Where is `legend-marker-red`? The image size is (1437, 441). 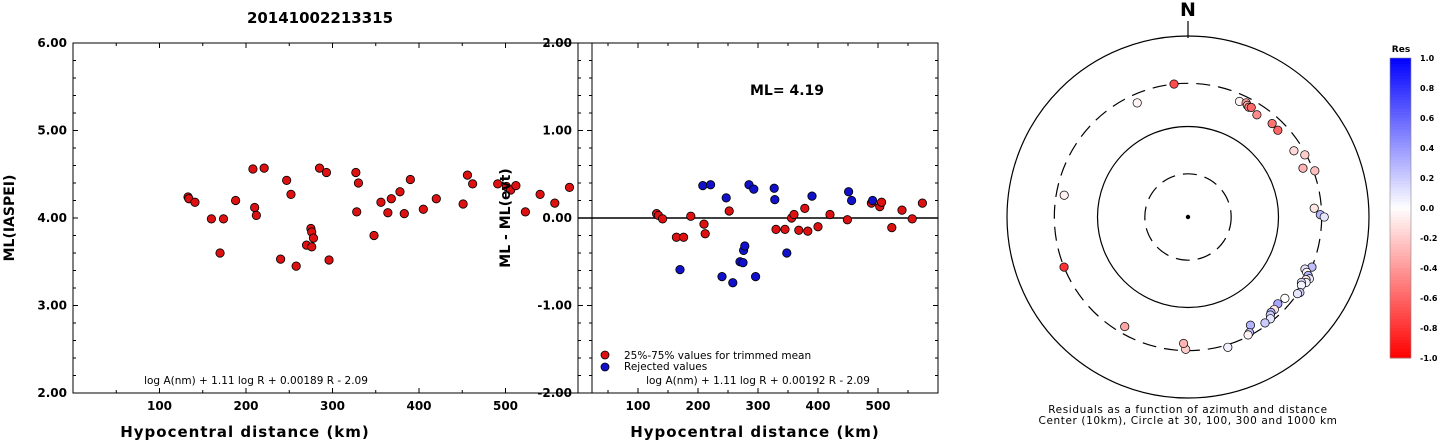 legend-marker-red is located at coordinates (605, 355).